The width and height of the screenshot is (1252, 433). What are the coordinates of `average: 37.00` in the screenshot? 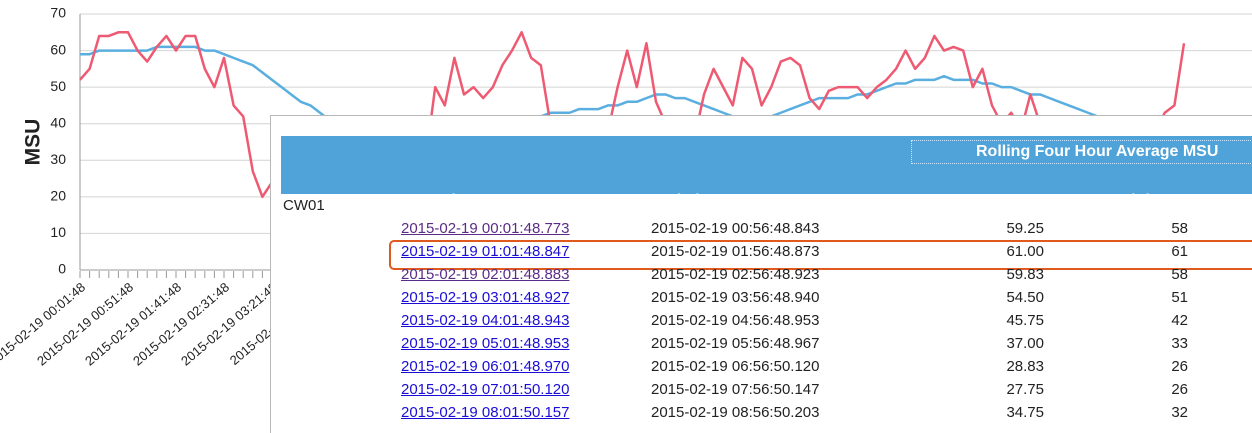 It's located at (1025, 343).